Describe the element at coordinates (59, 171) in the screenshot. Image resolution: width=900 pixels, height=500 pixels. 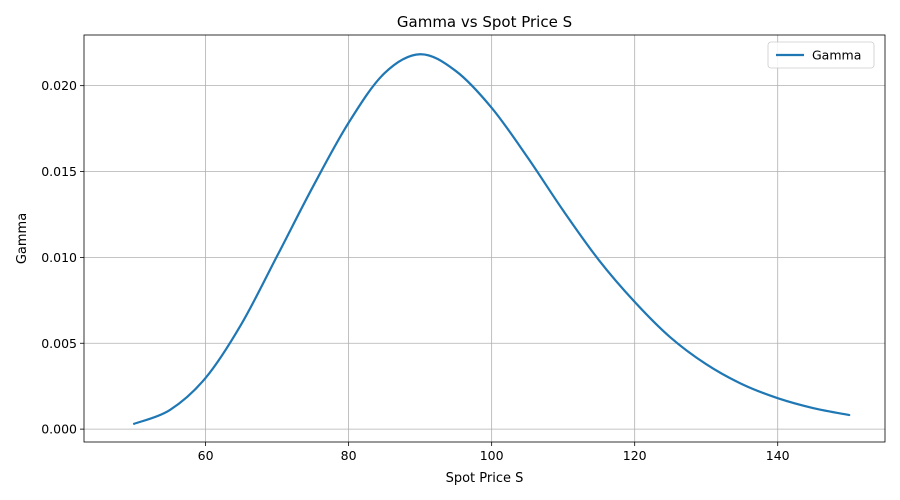
I see `y-tick-label: 0.015` at that location.